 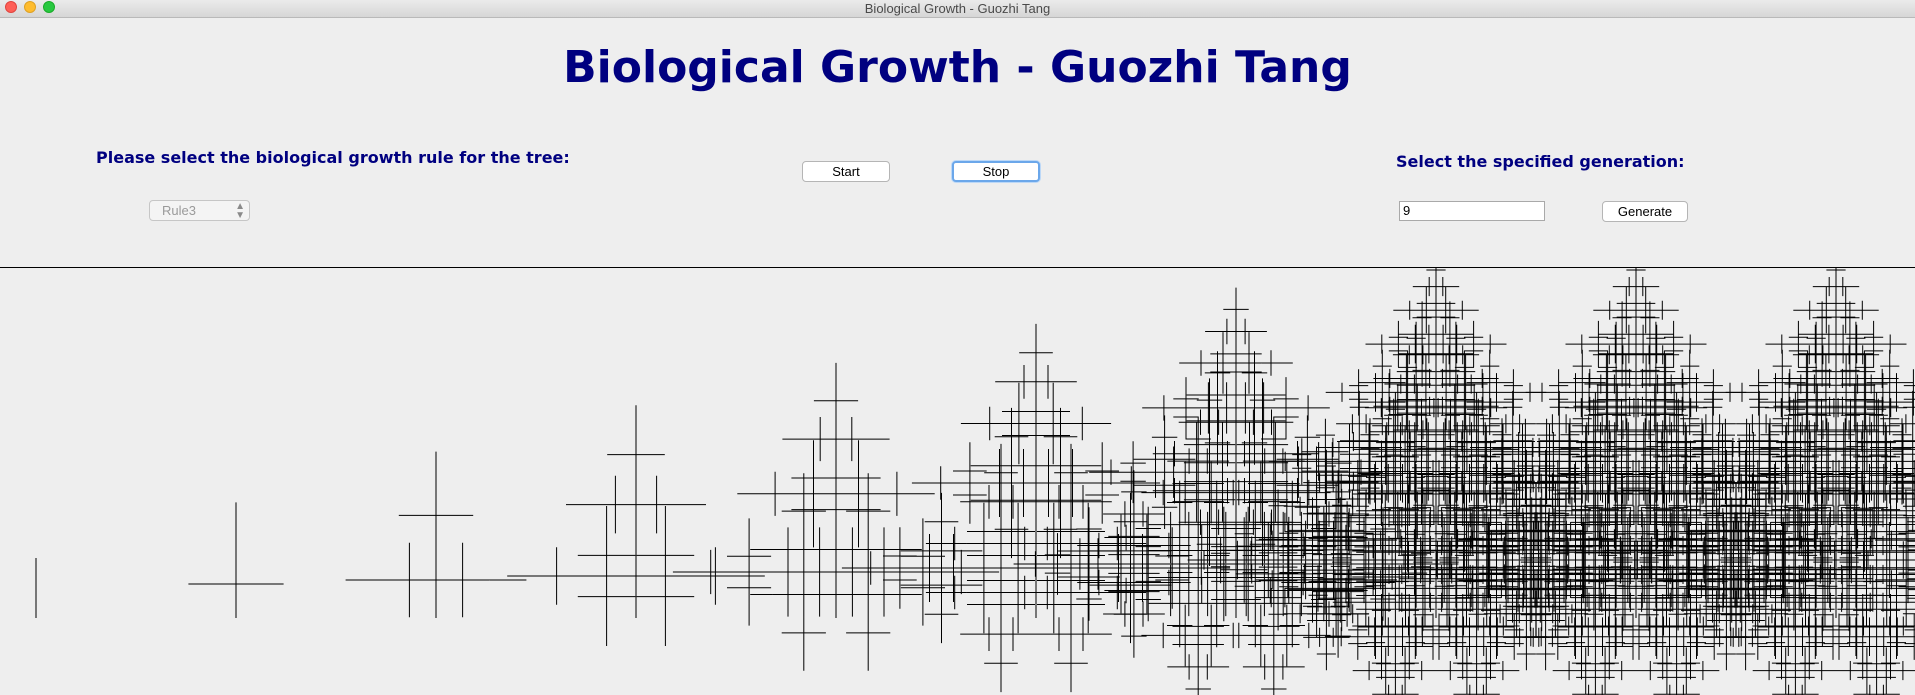 I want to click on rule-select-value: Rule3, so click(x=179, y=210).